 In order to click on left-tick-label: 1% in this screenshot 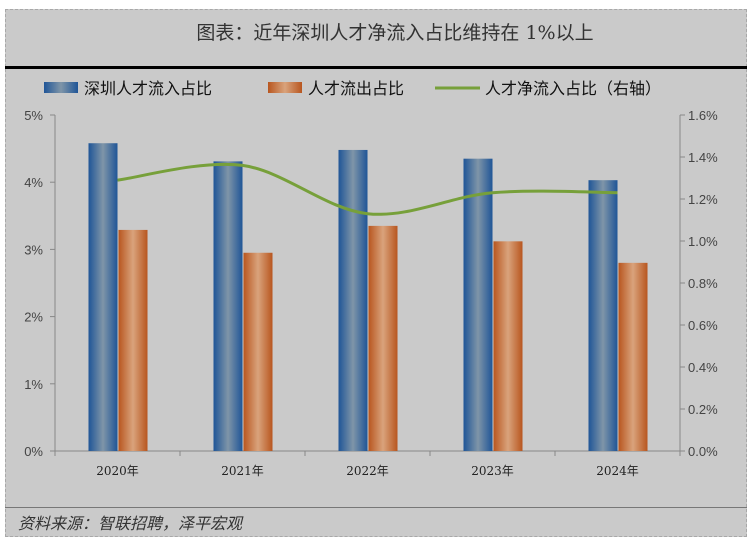, I will do `click(33, 384)`.